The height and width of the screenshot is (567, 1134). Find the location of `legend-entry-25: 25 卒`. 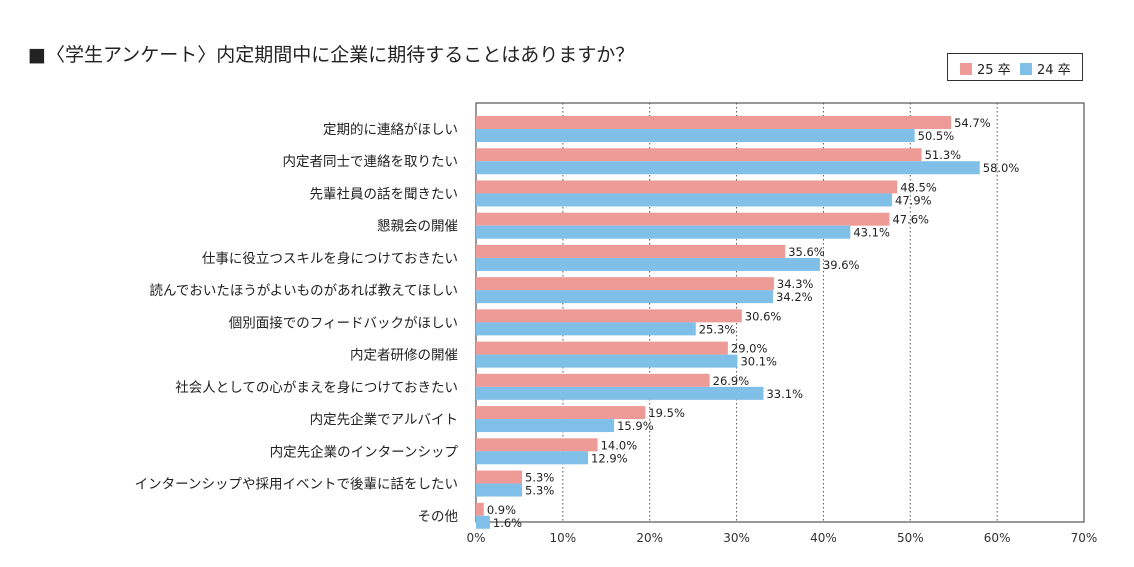

legend-entry-25: 25 卒 is located at coordinates (985, 68).